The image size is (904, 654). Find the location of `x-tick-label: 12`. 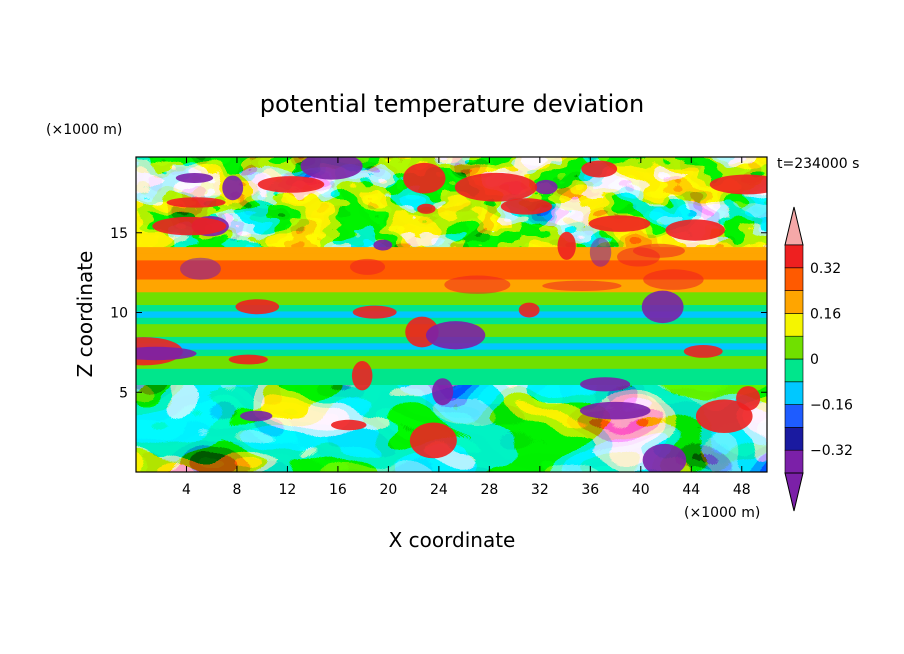

x-tick-label: 12 is located at coordinates (288, 490).